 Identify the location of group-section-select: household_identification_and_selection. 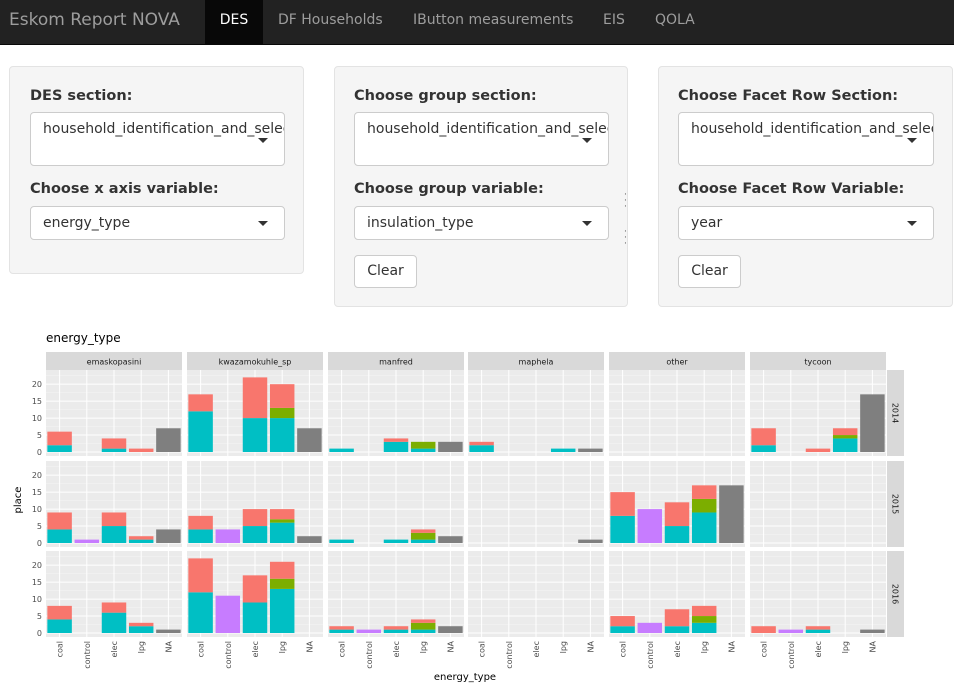
(481, 139).